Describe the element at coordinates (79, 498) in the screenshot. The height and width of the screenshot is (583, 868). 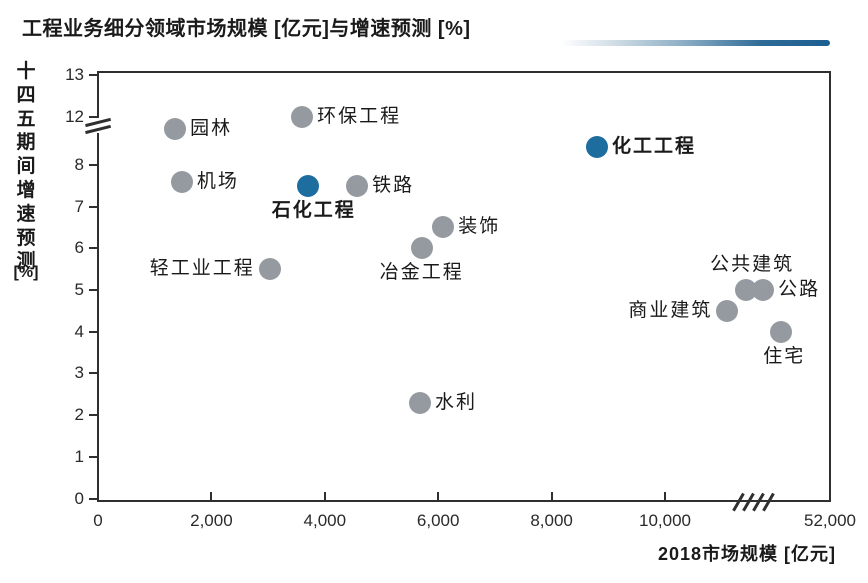
I see `y-axis-tick-label: 0` at that location.